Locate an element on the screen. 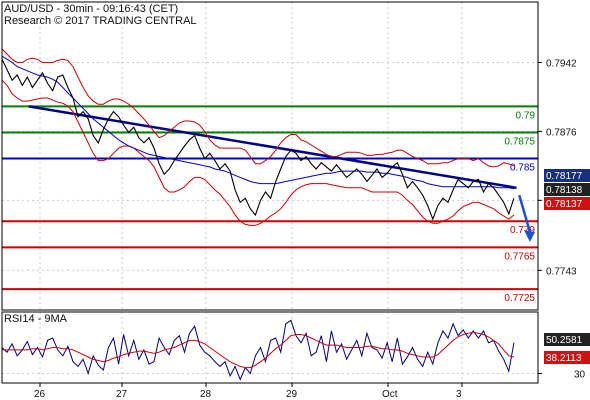 Image resolution: width=590 pixels, height=400 pixels. chart-copyright: Research © 2017 TRADING CENTRAL is located at coordinates (100, 21).